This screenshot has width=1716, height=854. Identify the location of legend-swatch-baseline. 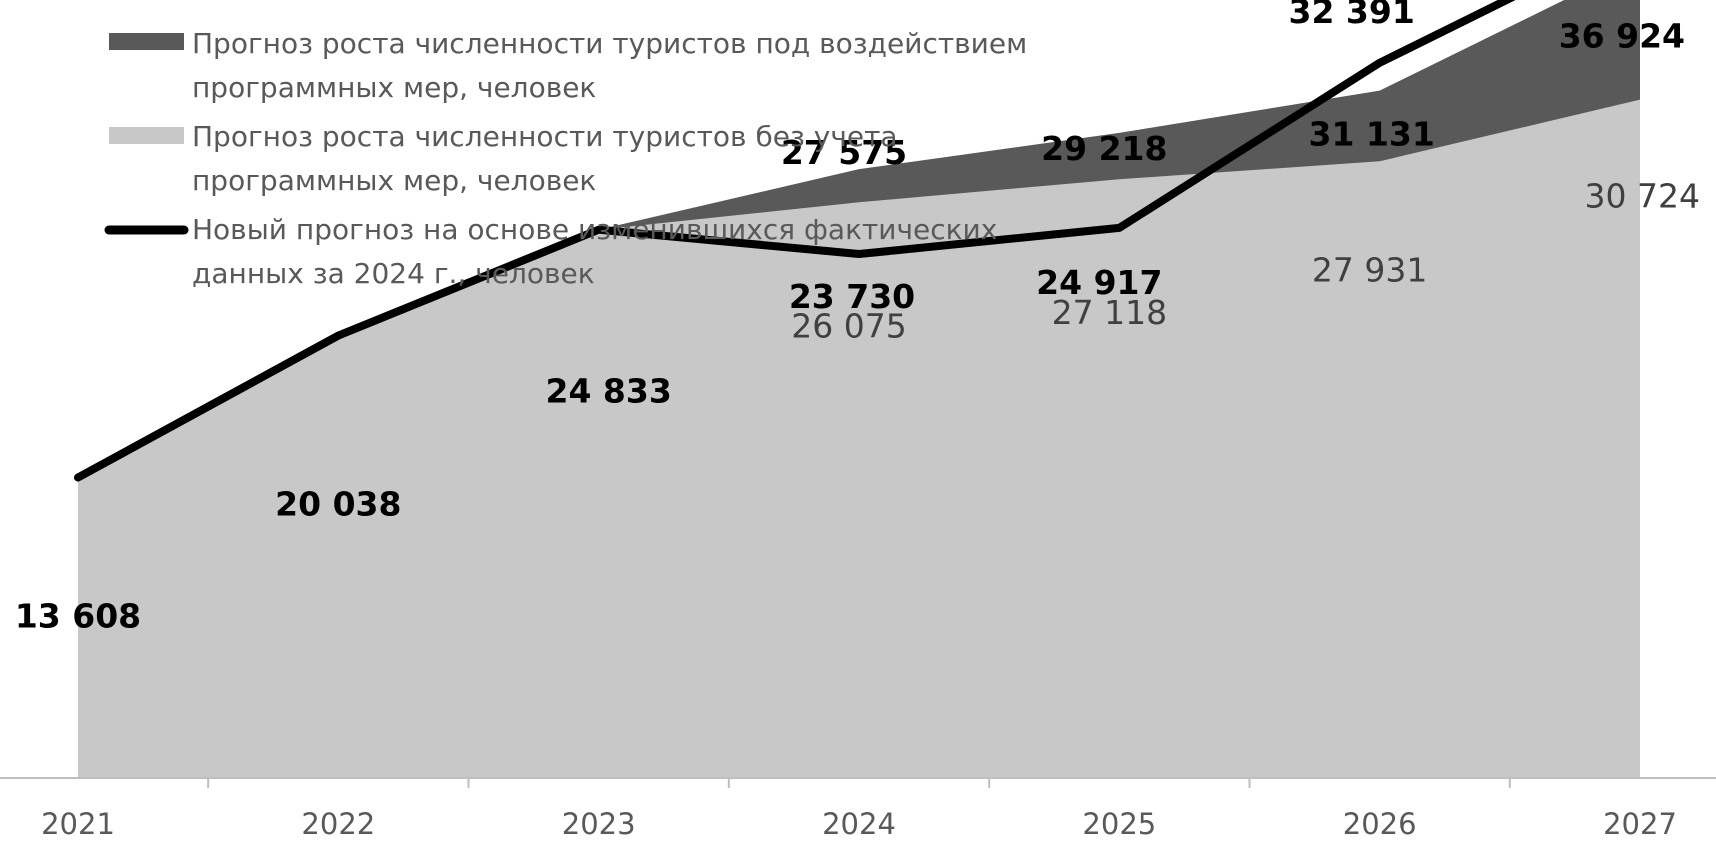
(146, 135).